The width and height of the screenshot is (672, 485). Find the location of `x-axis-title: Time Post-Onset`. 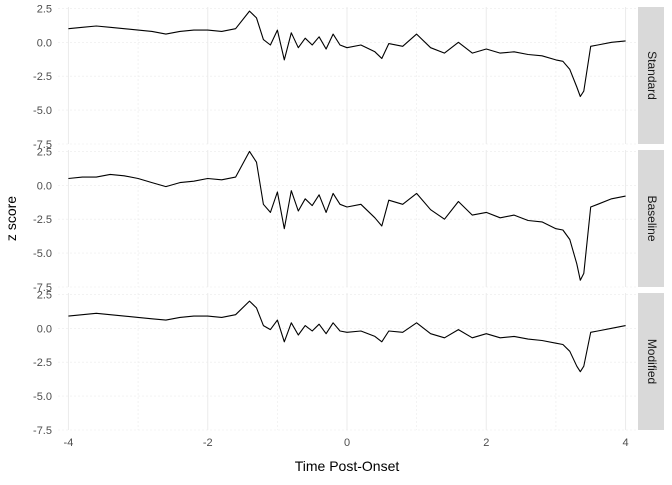

x-axis-title: Time Post-Onset is located at coordinates (347, 466).